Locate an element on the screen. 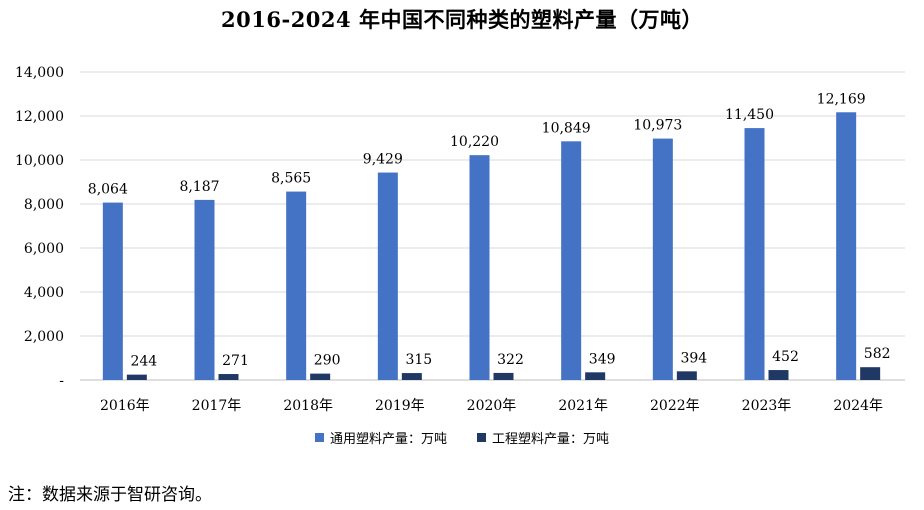 The height and width of the screenshot is (510, 924). y-tick-label: 6,000 is located at coordinates (44, 249).